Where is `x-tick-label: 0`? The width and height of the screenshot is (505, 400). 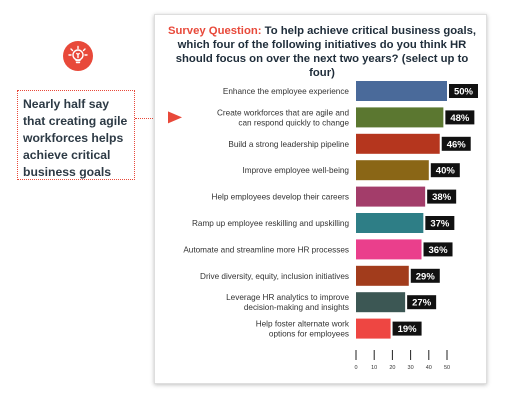
x-tick-label: 0 is located at coordinates (355, 368).